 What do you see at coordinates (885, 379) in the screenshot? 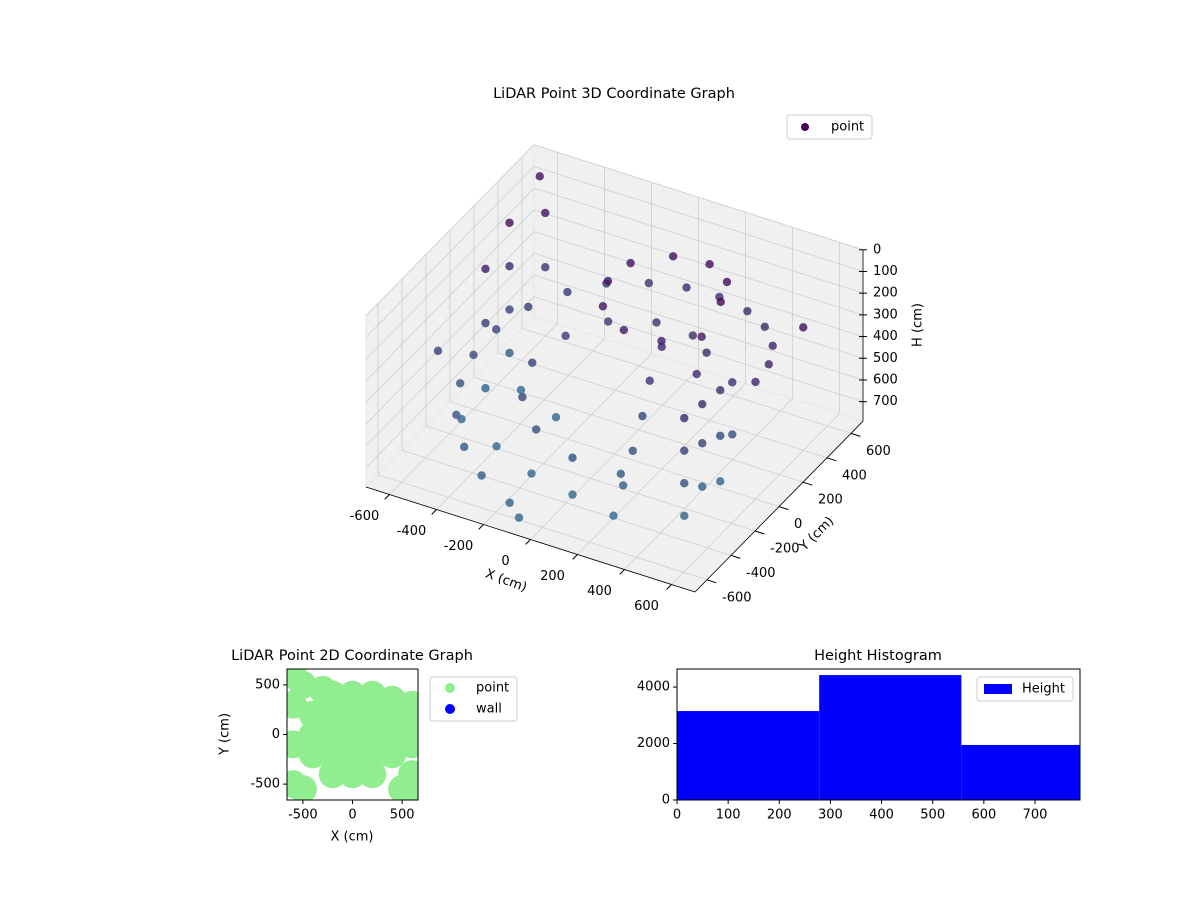
I see `z-tick-label: 600` at bounding box center [885, 379].